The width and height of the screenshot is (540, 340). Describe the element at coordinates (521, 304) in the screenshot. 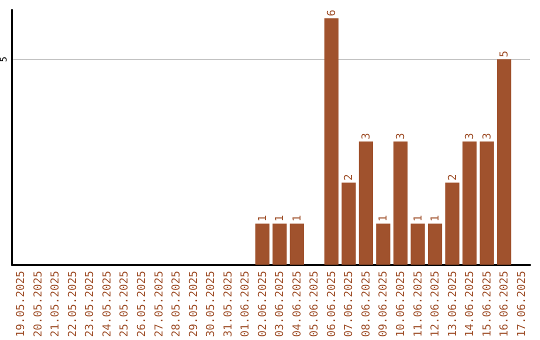

I see `x-tick-label: 17.06.2025` at that location.